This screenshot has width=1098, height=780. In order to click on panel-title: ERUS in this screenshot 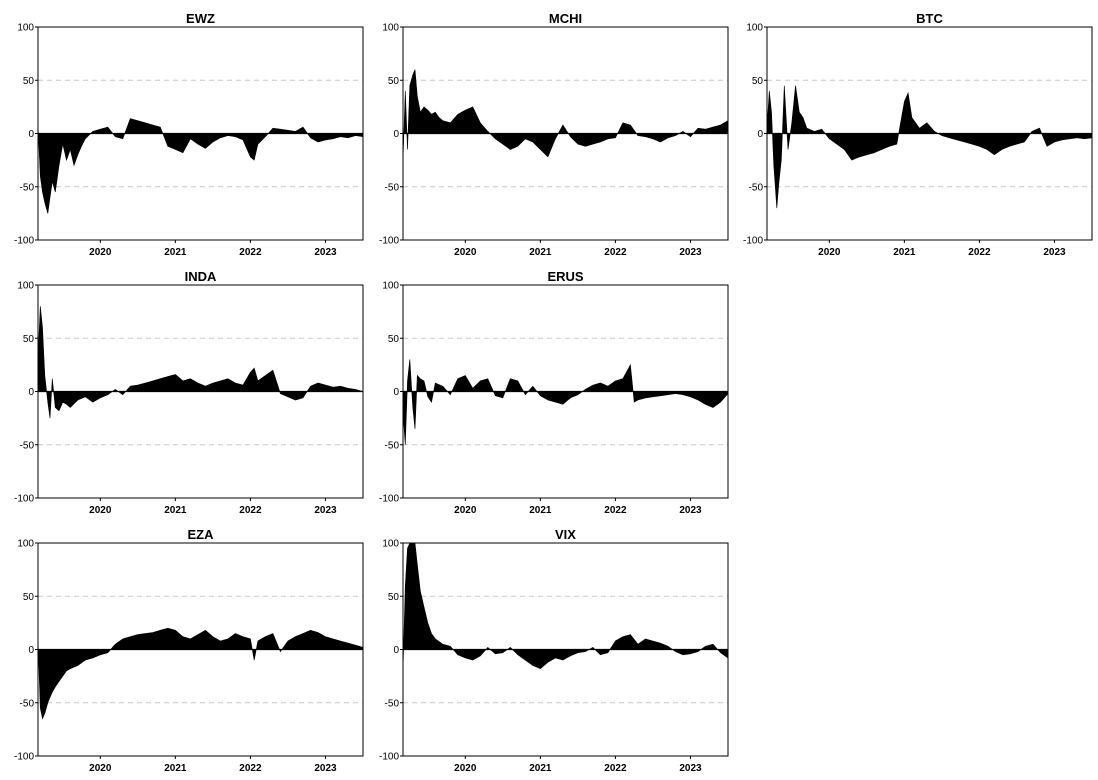, I will do `click(565, 276)`.